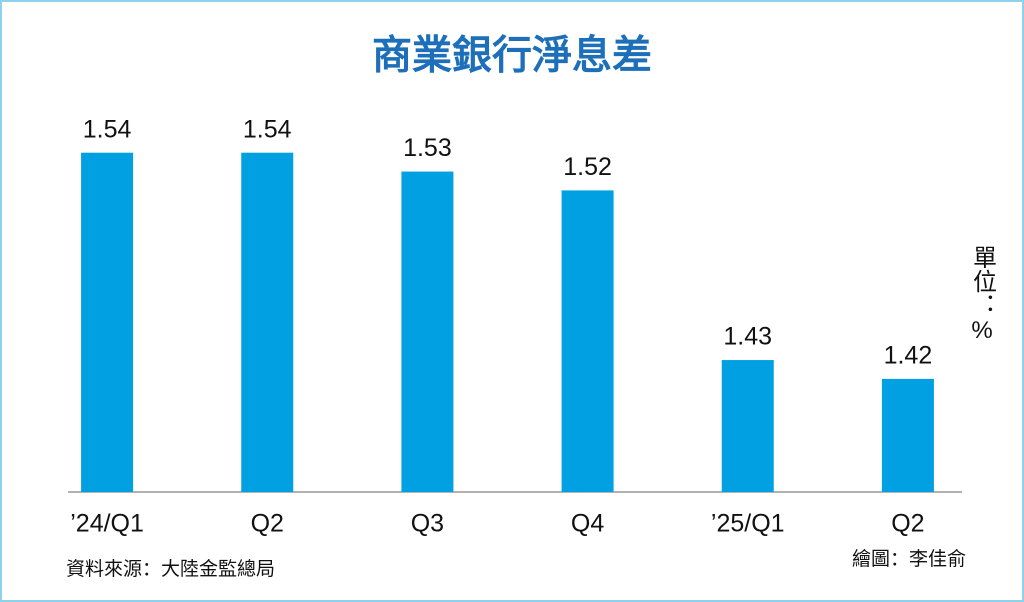  I want to click on source: 資料來源：大陸金監總局, so click(170, 569).